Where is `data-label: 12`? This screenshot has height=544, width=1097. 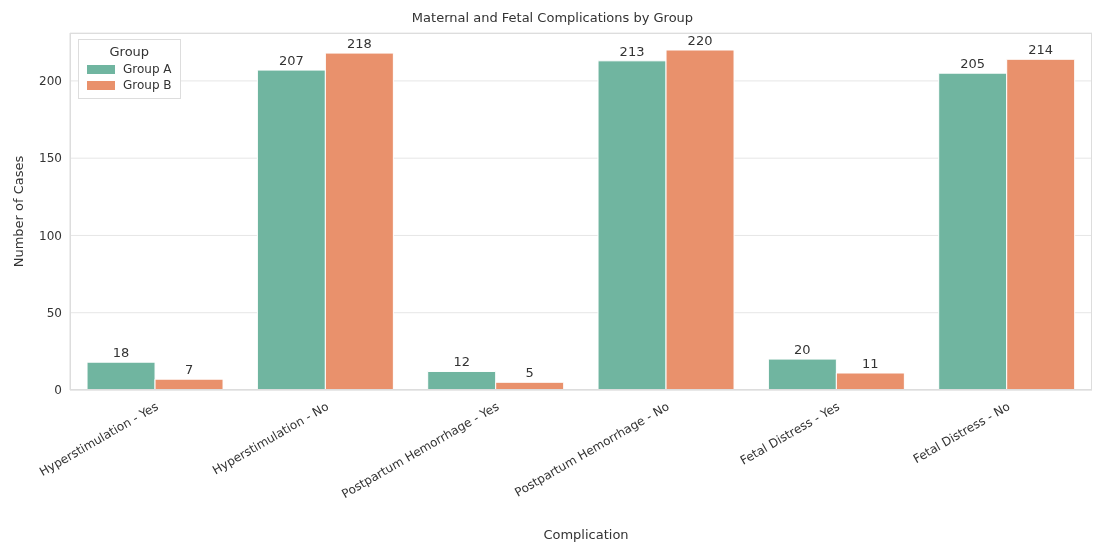 data-label: 12 is located at coordinates (461, 362).